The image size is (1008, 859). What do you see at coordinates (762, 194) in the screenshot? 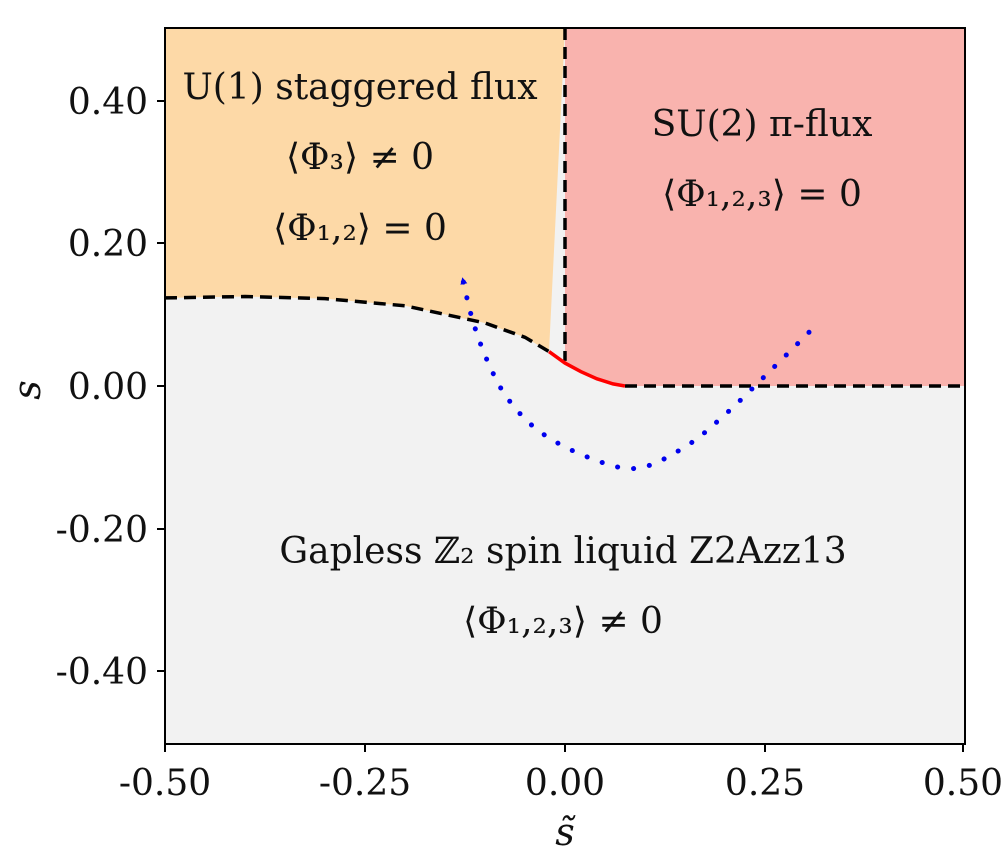
I see `su2-region-phi-label: ⟨Φ₁,₂,₃⟩ = 0` at bounding box center [762, 194].